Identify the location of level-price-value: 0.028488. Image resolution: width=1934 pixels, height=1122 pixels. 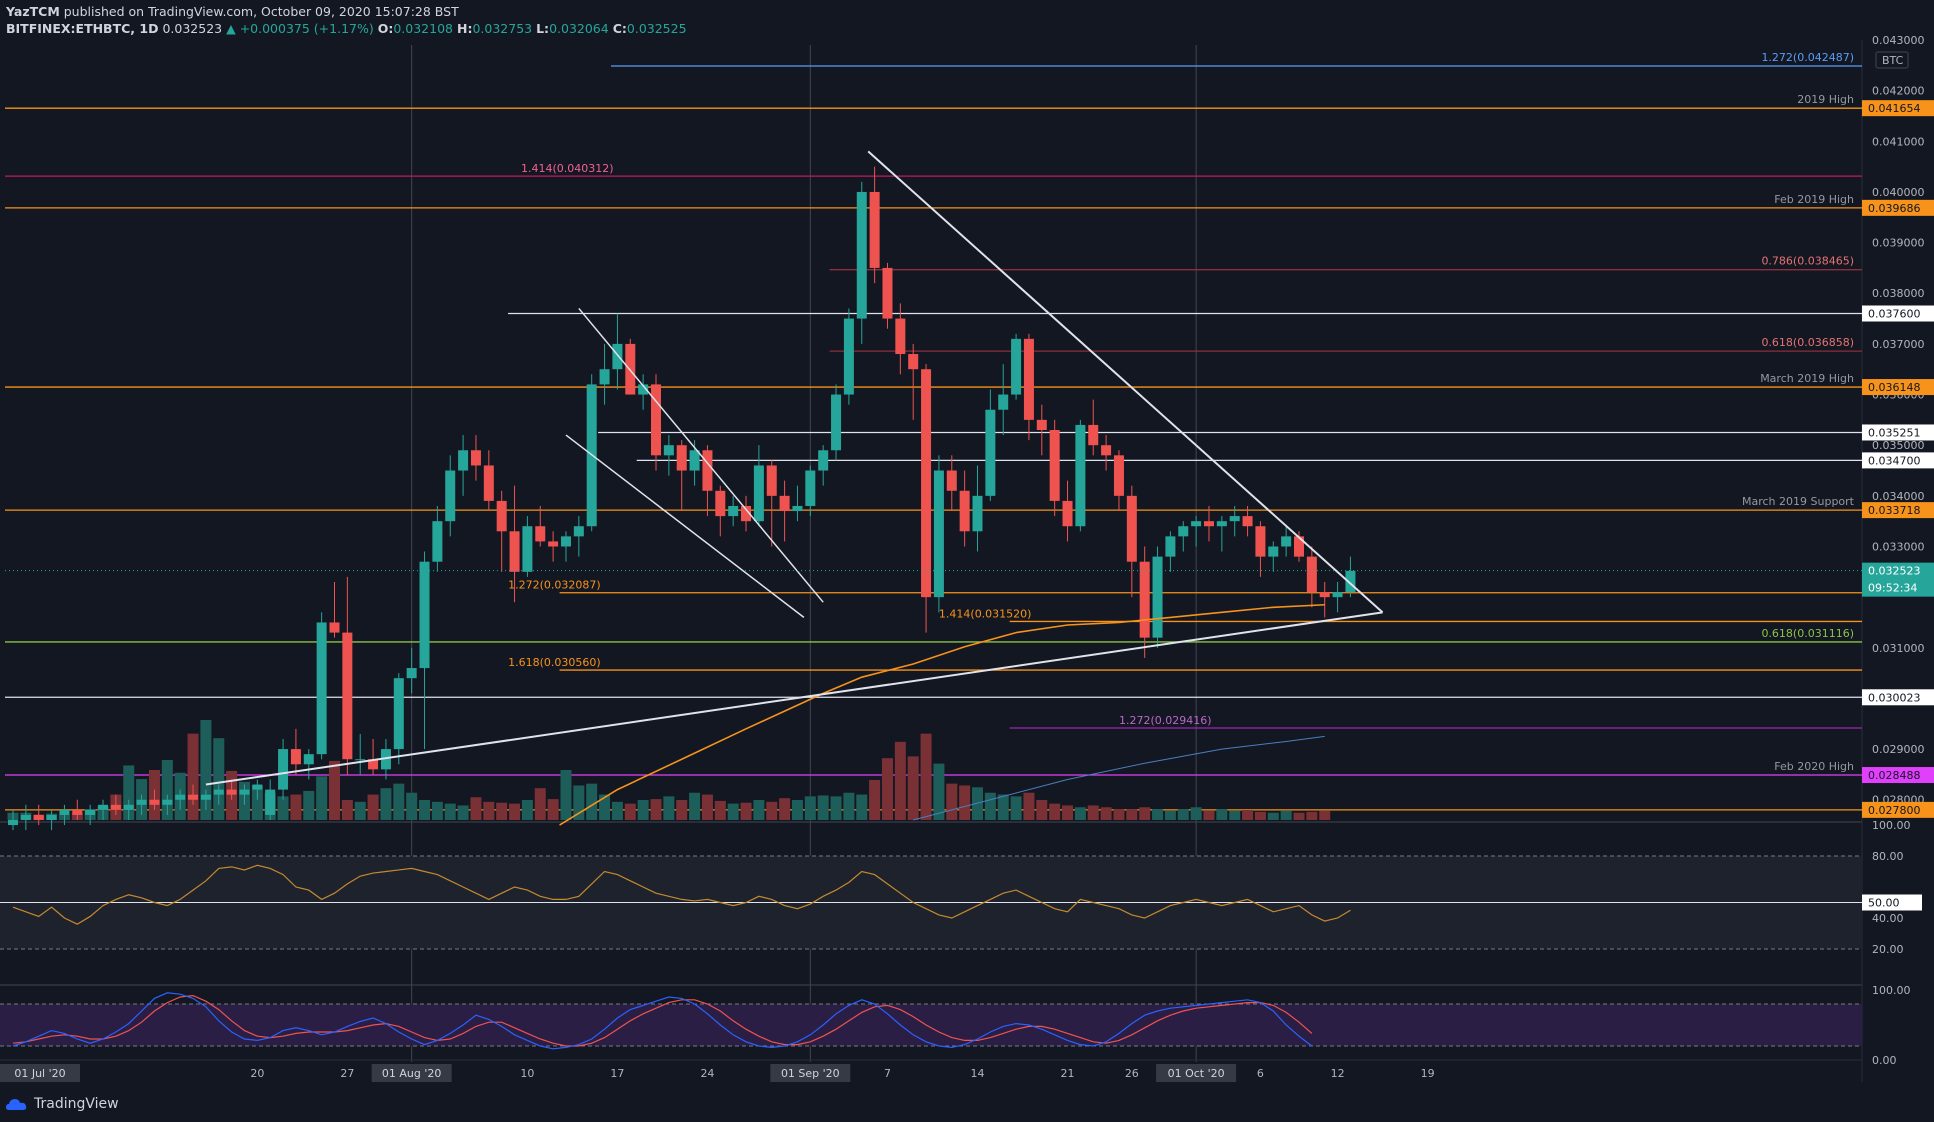
(1894, 775).